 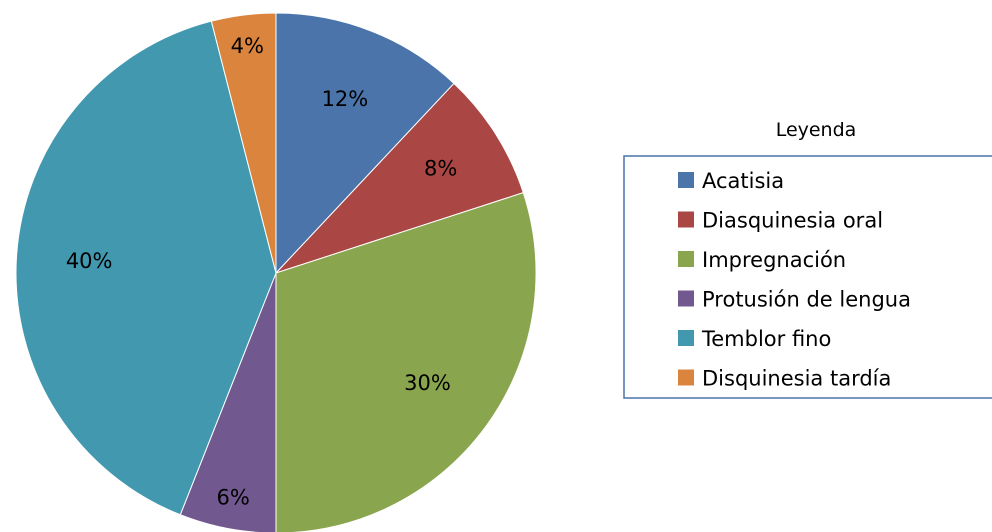 What do you see at coordinates (232, 498) in the screenshot?
I see `slice-data-label: 6%` at bounding box center [232, 498].